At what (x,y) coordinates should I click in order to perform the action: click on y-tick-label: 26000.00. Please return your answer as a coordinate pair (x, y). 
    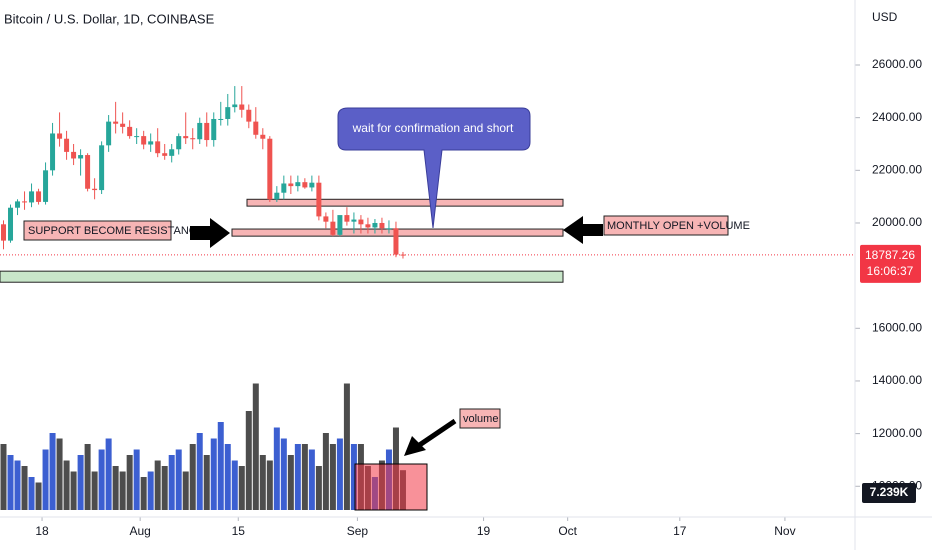
    Looking at the image, I should click on (897, 64).